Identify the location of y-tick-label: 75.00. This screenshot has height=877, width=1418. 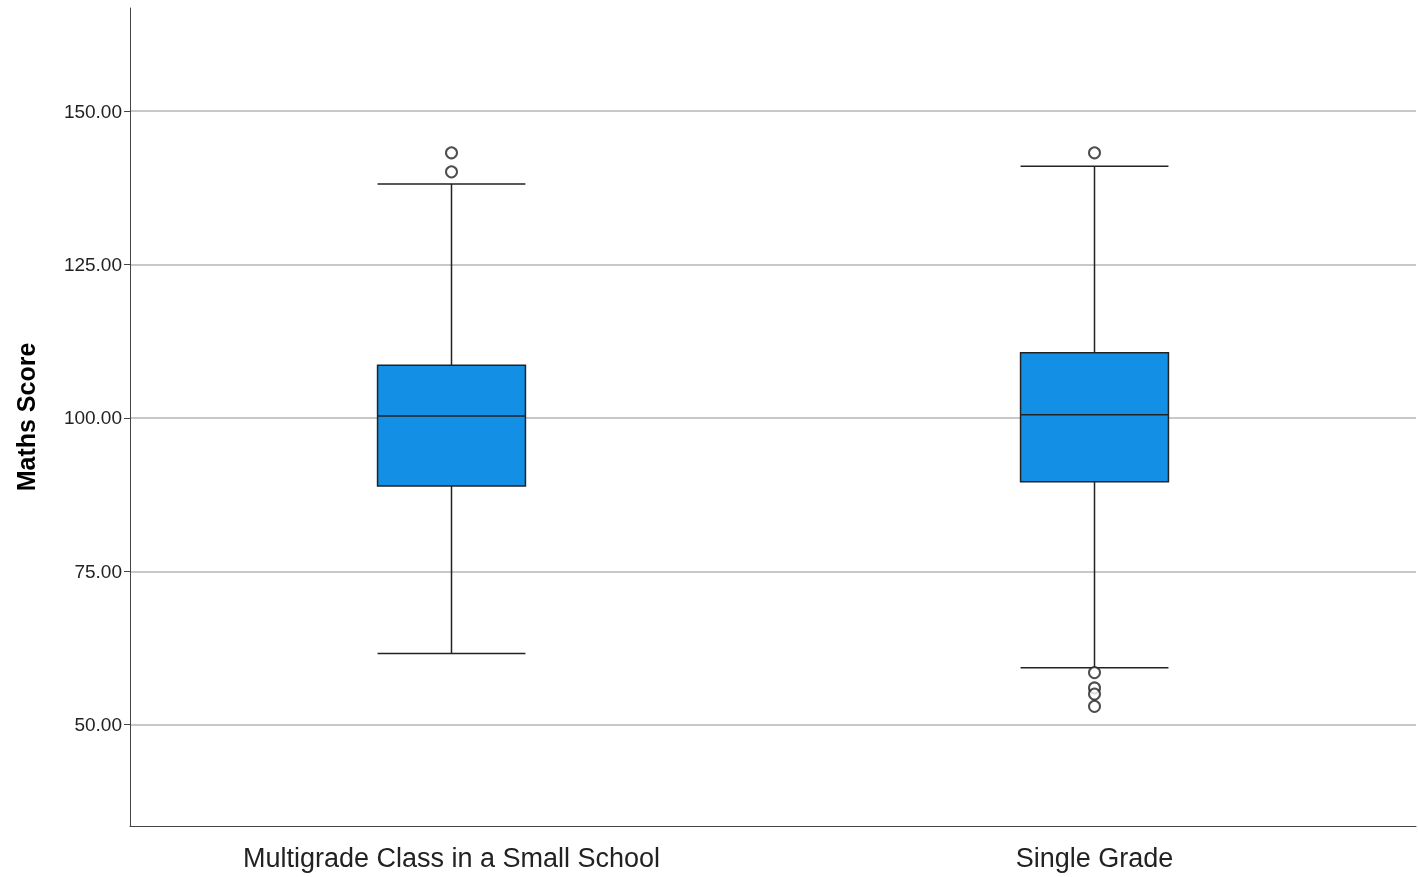
(98, 571).